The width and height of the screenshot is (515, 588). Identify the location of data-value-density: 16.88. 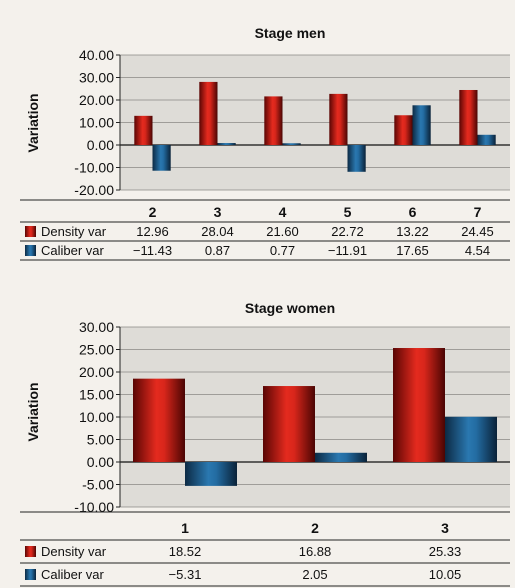
(315, 551).